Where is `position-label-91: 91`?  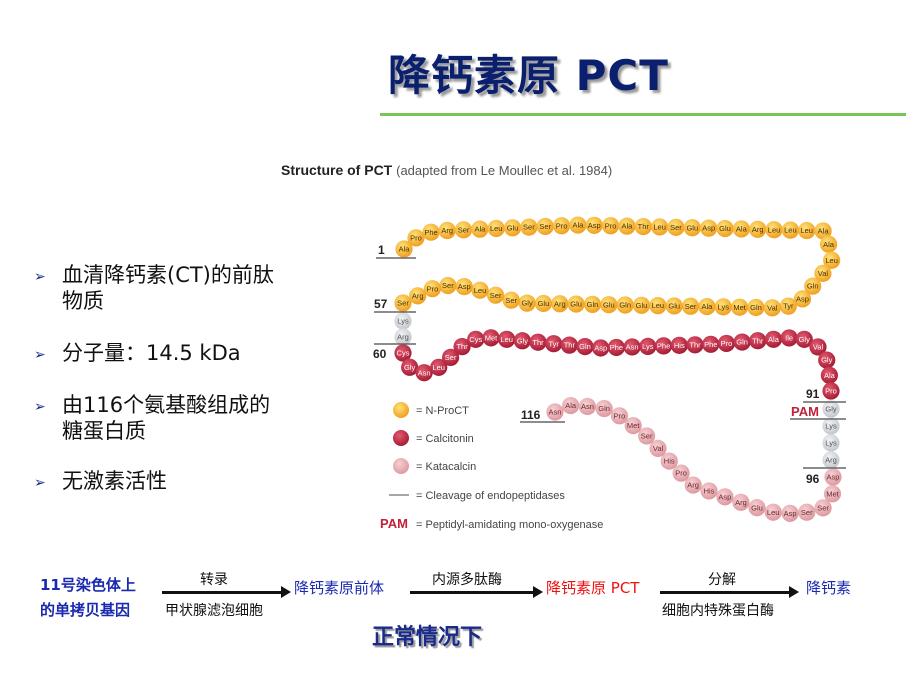 position-label-91: 91 is located at coordinates (813, 394).